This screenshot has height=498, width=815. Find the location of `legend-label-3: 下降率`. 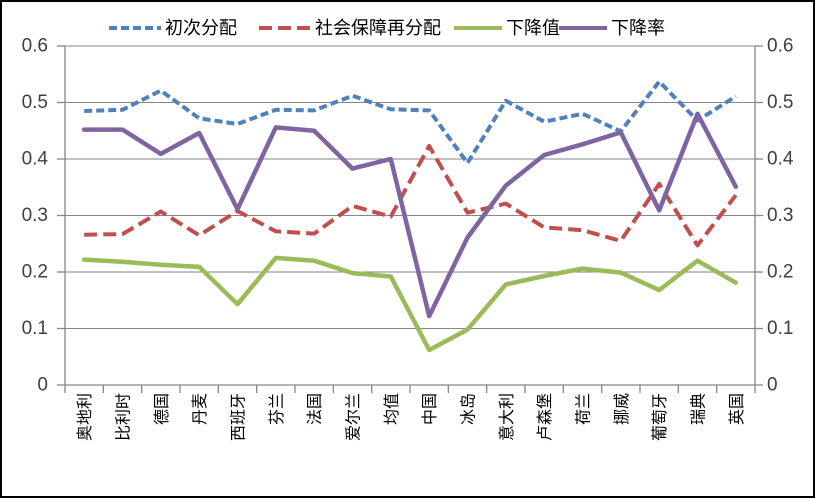

legend-label-3: 下降率 is located at coordinates (638, 28).